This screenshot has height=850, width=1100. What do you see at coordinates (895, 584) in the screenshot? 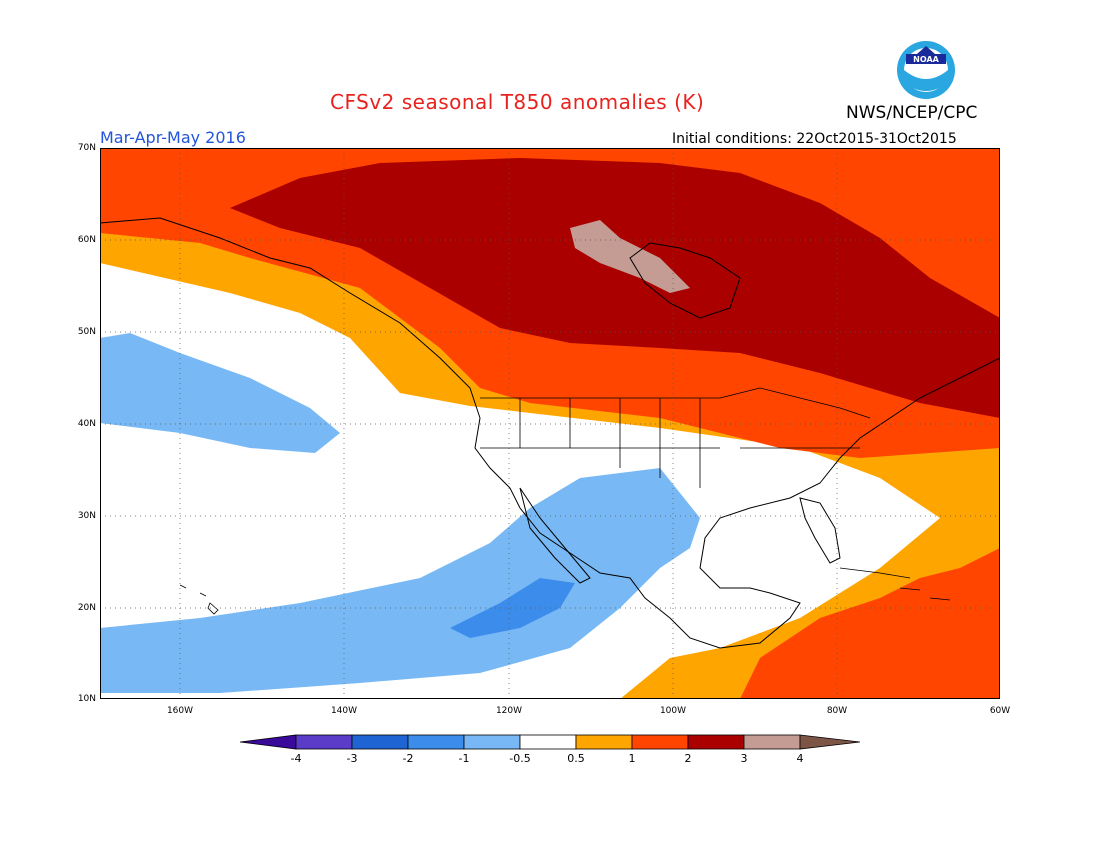
I see `caribbean-islands` at bounding box center [895, 584].